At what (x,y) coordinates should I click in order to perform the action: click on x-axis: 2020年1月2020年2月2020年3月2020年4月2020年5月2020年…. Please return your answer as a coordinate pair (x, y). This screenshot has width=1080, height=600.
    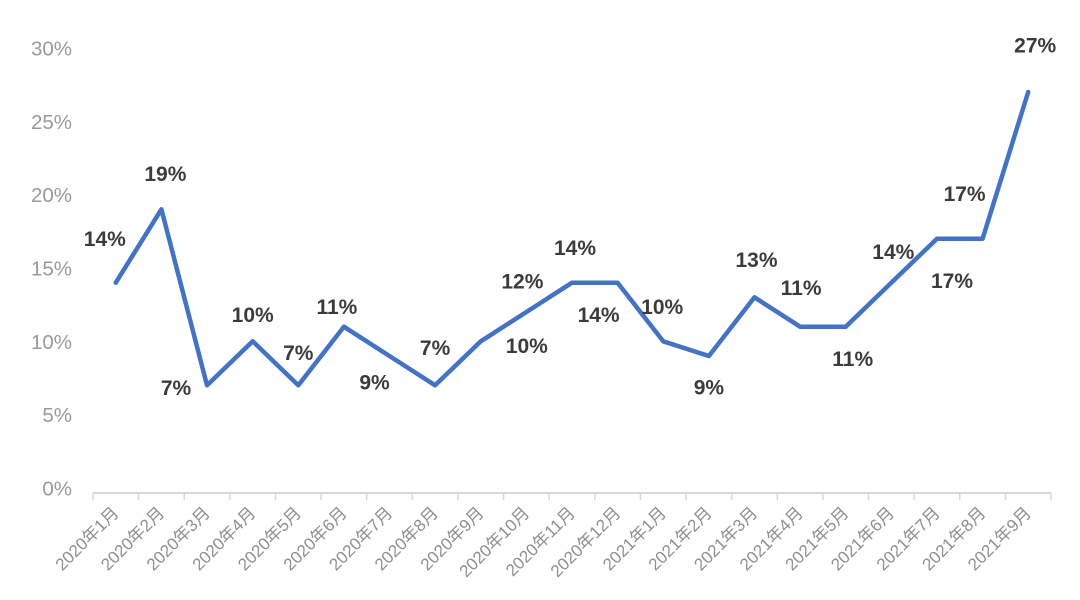
    Looking at the image, I should click on (552, 536).